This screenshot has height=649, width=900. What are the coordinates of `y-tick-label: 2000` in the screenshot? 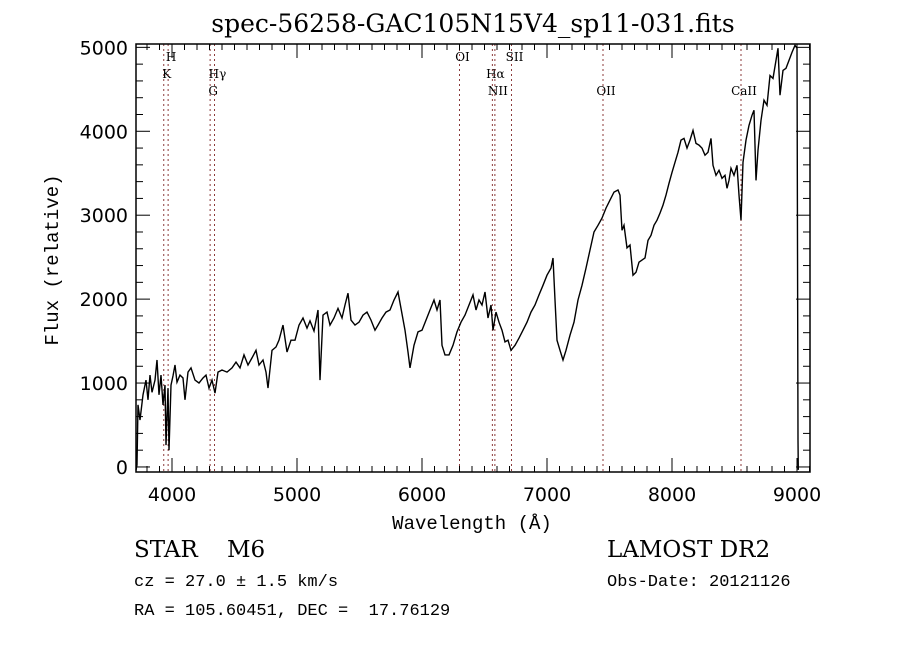 It's located at (104, 300).